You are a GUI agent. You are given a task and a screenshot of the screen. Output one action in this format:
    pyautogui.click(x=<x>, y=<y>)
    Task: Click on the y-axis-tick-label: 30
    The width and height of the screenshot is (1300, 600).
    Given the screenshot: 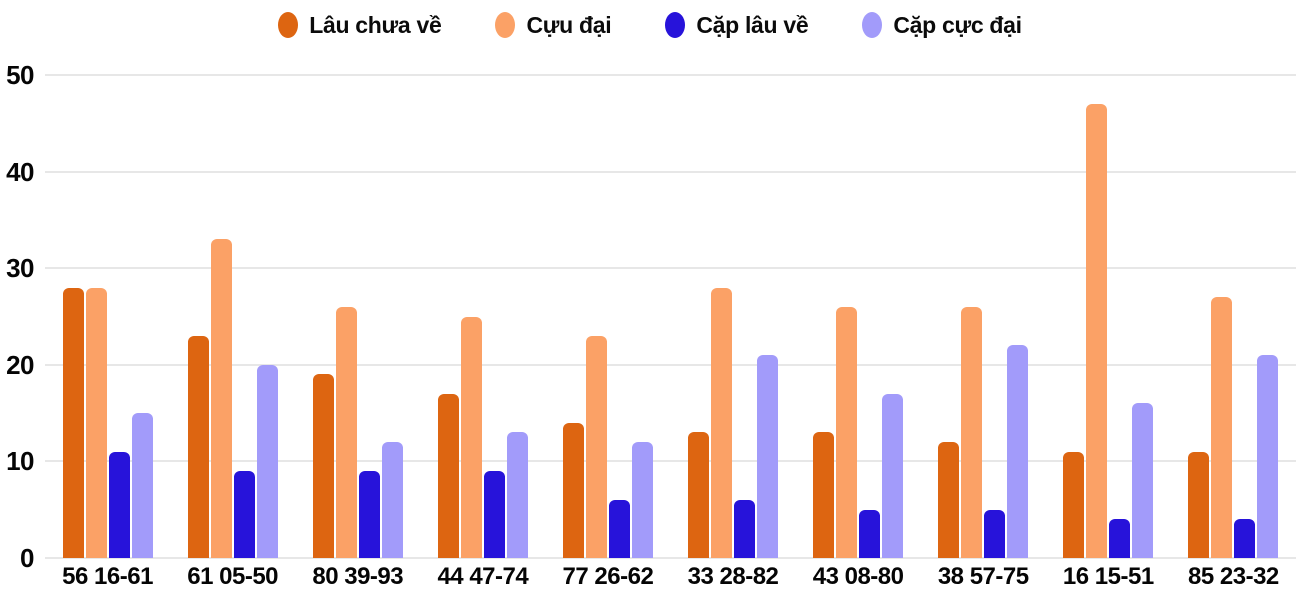 What is the action you would take?
    pyautogui.click(x=20, y=268)
    